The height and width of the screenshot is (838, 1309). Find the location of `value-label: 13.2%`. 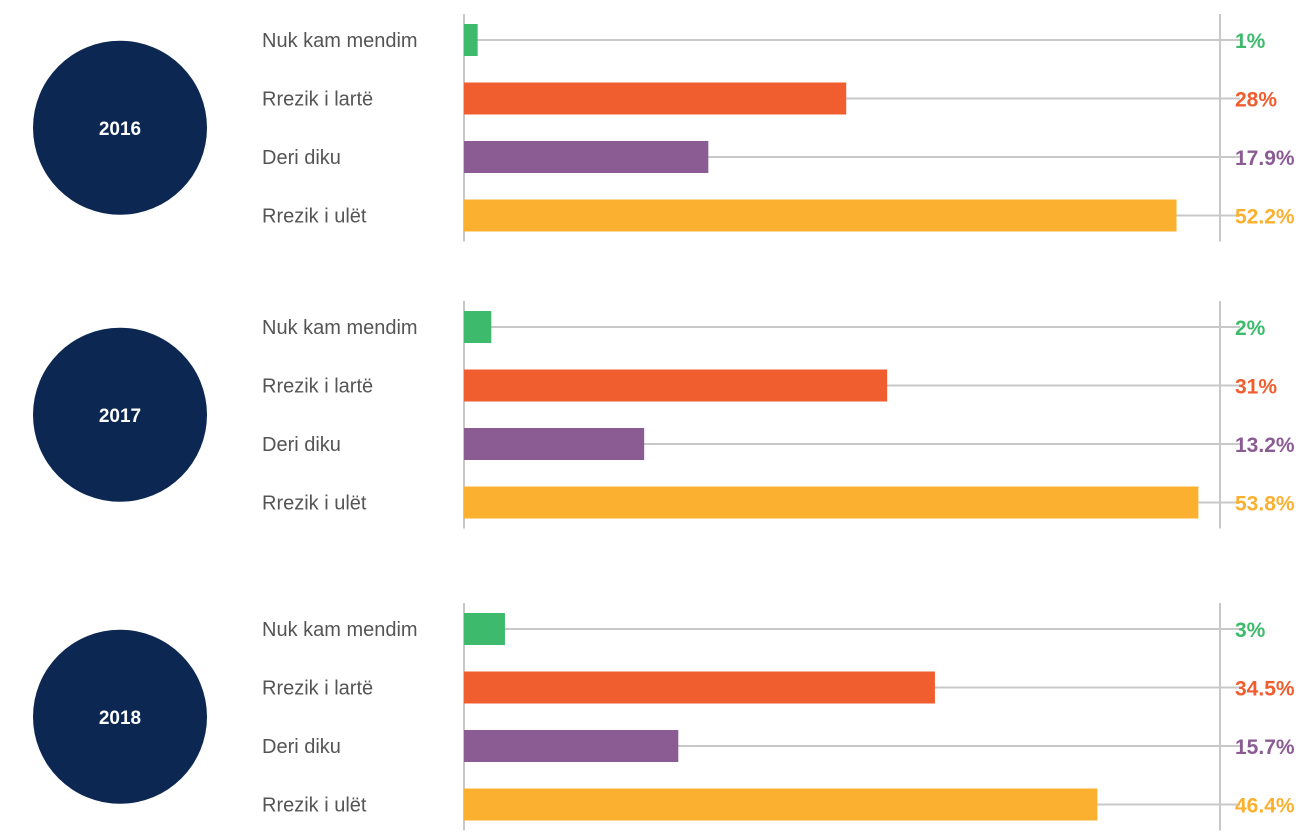

value-label: 13.2% is located at coordinates (1265, 445).